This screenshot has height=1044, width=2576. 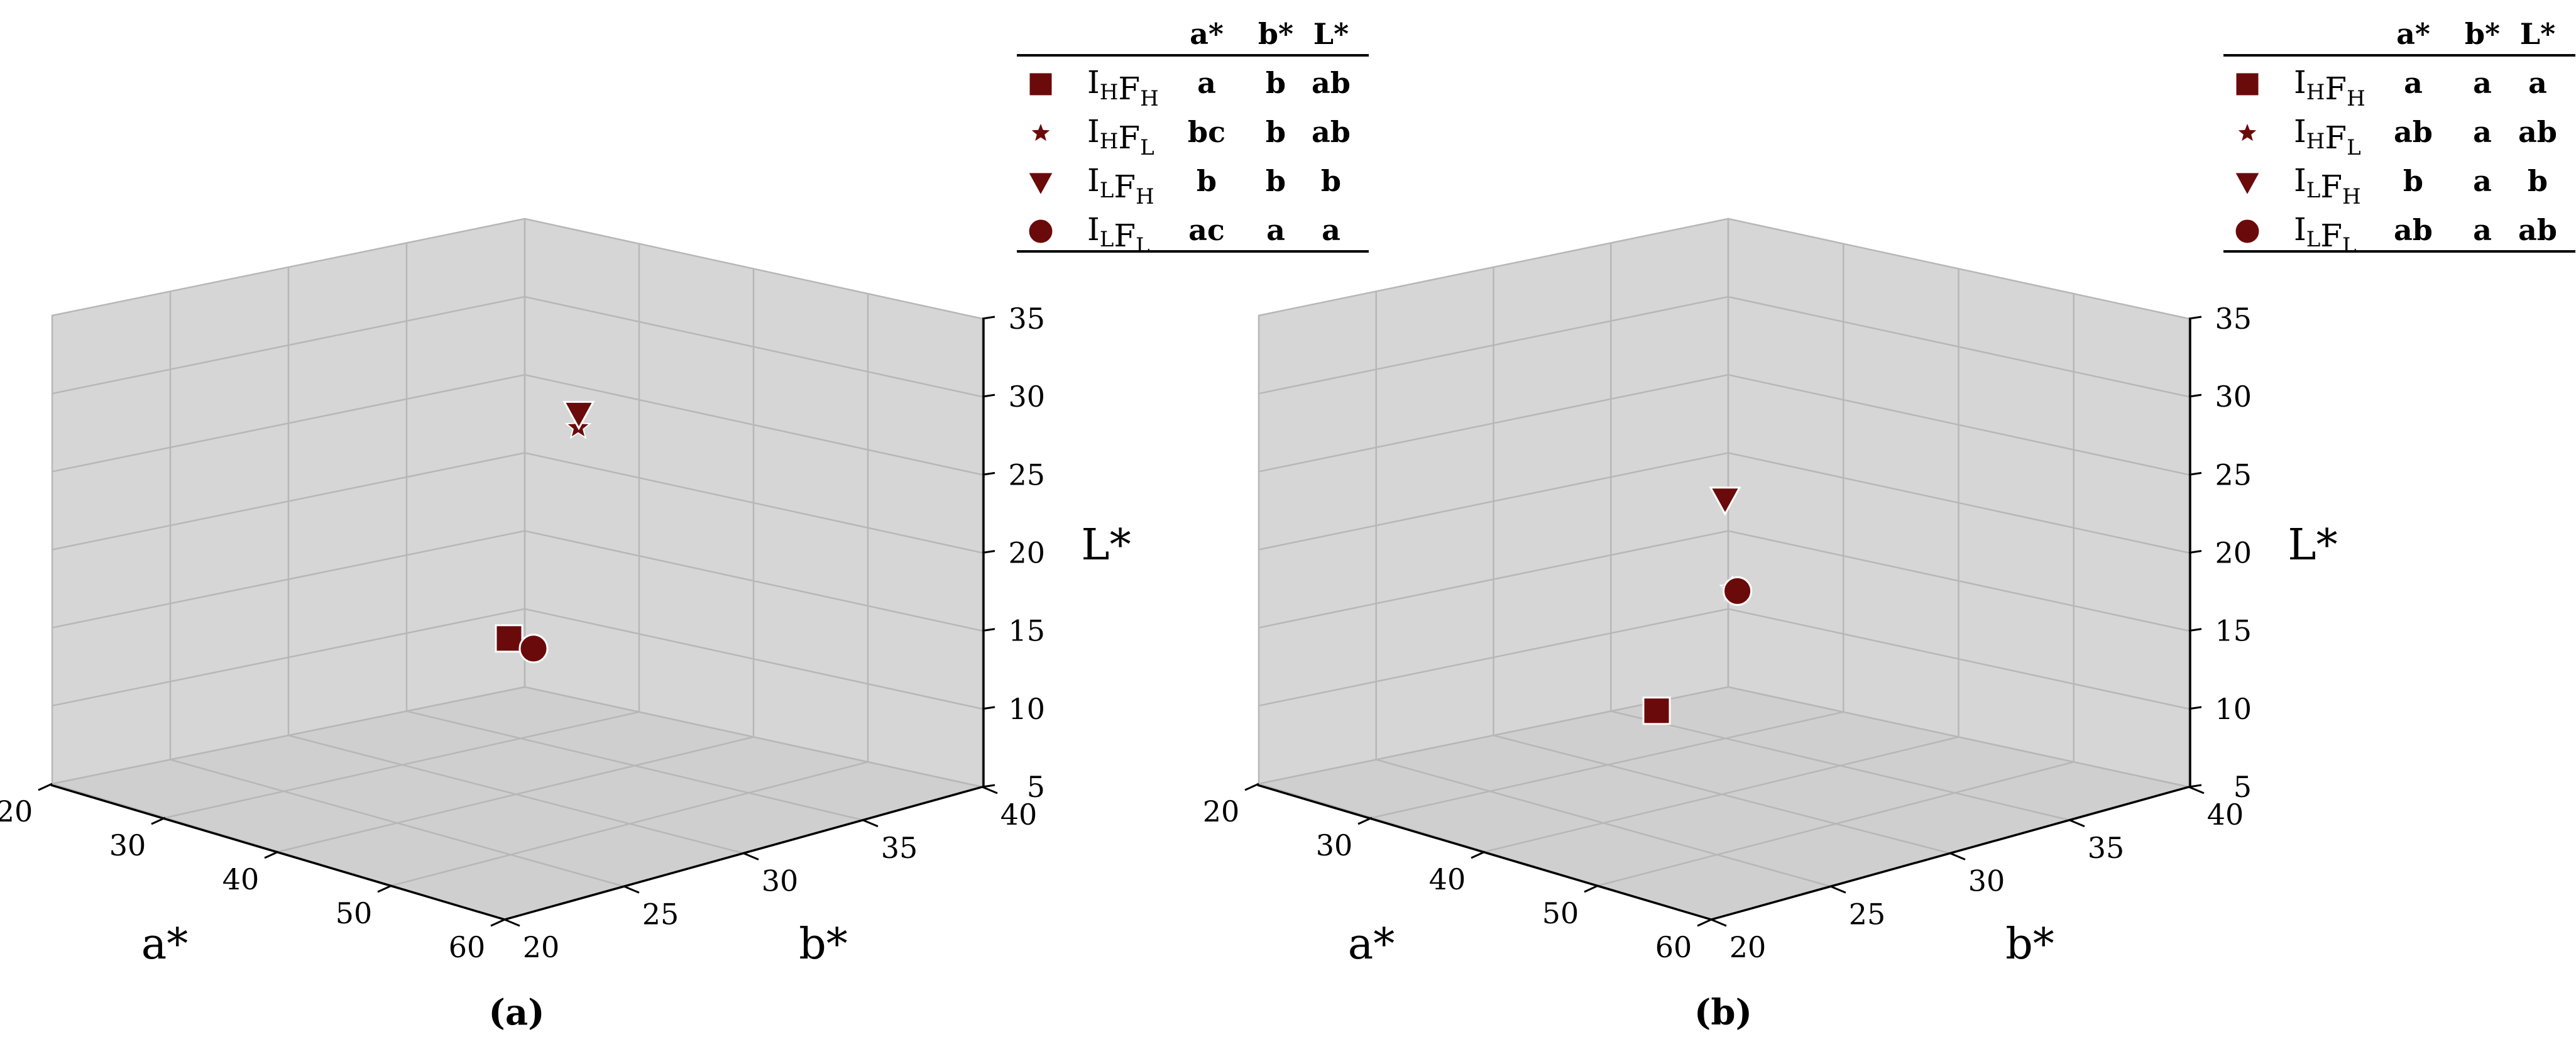 I want to click on x-tick-label: 60, so click(x=1673, y=947).